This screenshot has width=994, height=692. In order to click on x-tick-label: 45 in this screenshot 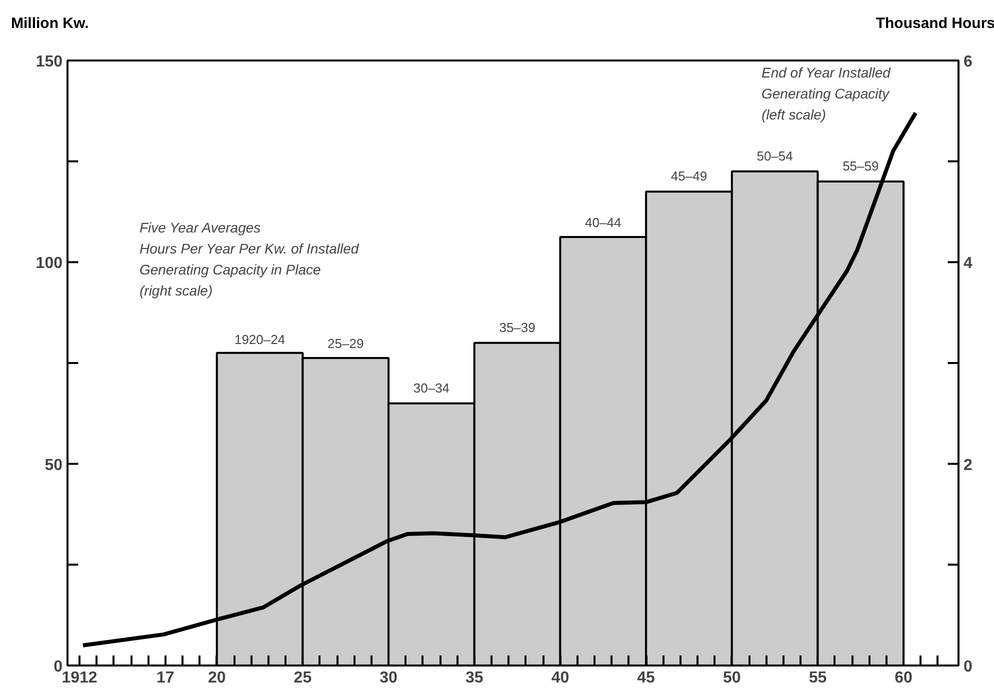, I will do `click(646, 678)`.